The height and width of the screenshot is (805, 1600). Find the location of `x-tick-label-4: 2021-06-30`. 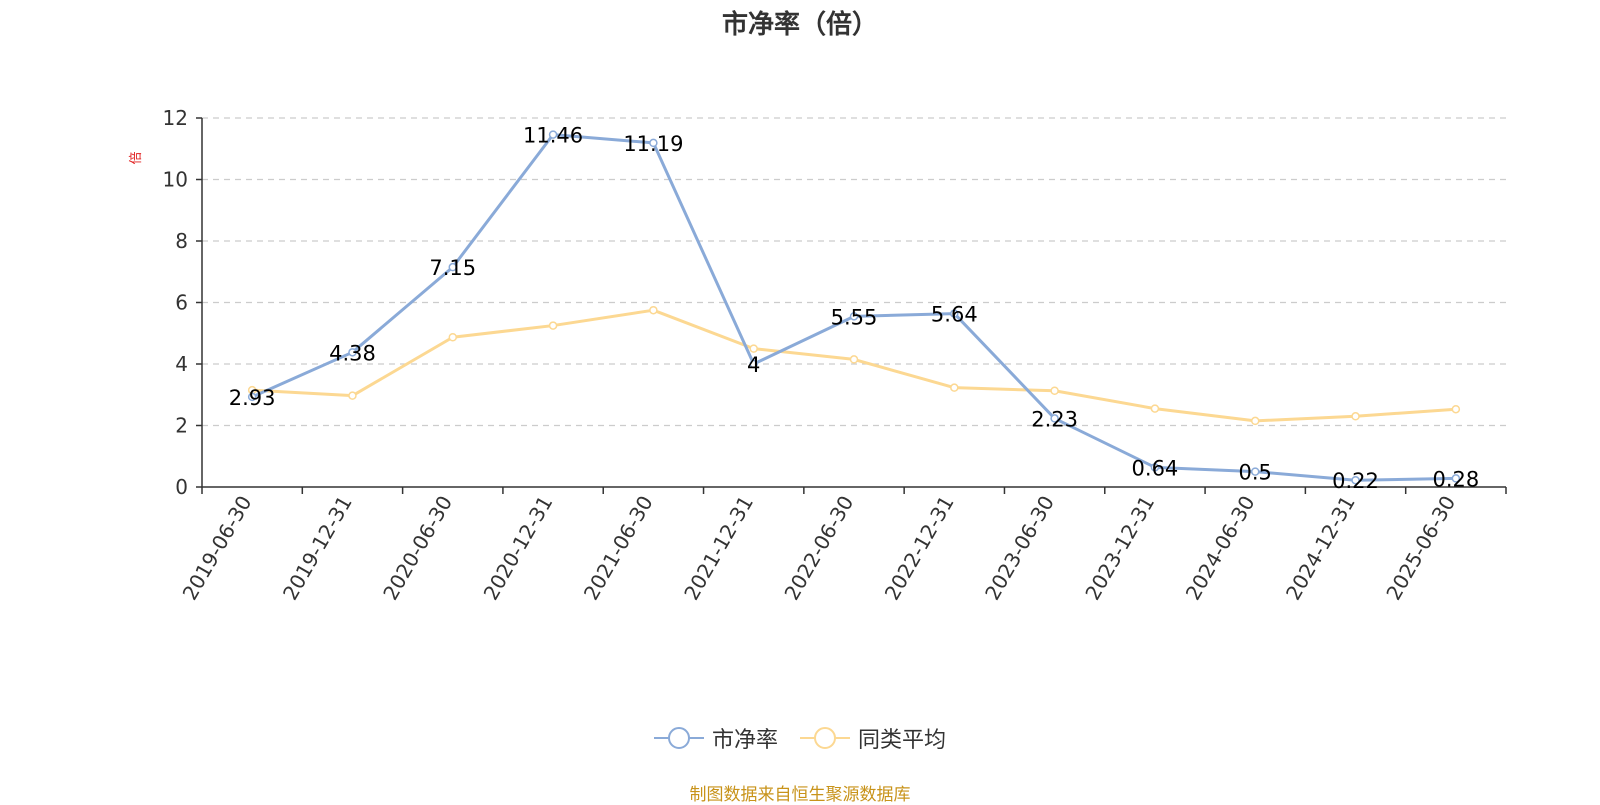

x-tick-label-4: 2021-06-30 is located at coordinates (618, 548).